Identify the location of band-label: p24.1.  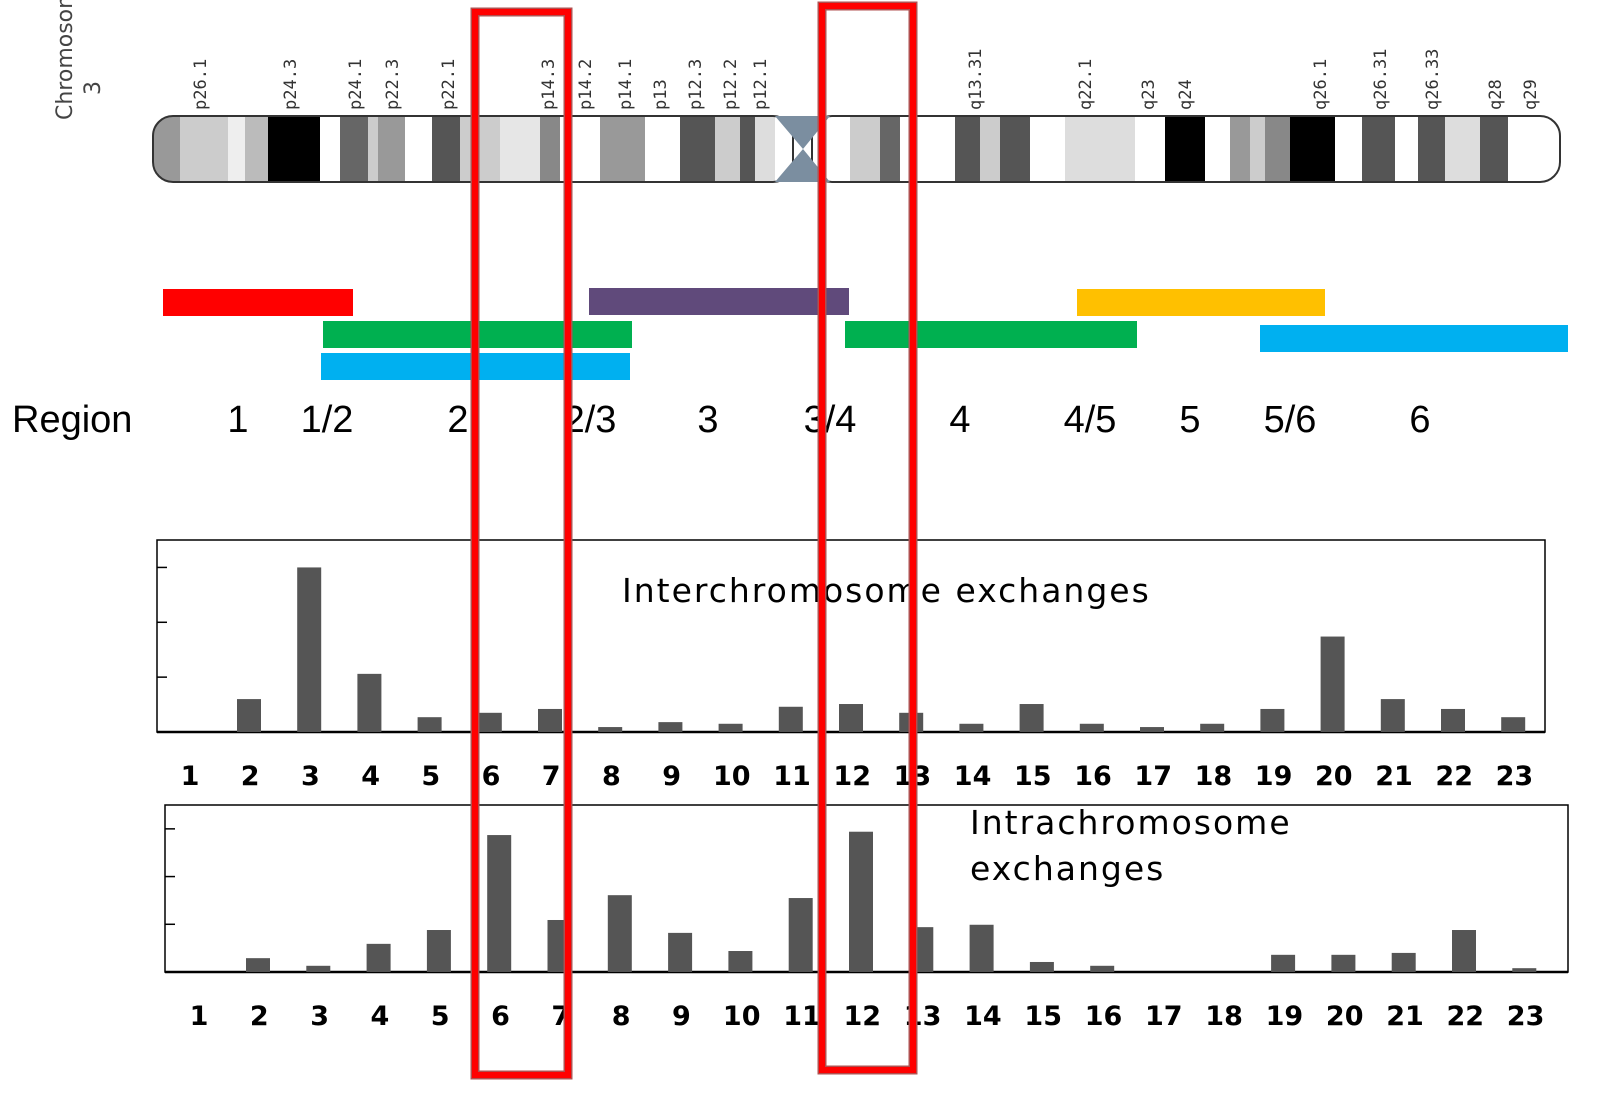
(356, 84).